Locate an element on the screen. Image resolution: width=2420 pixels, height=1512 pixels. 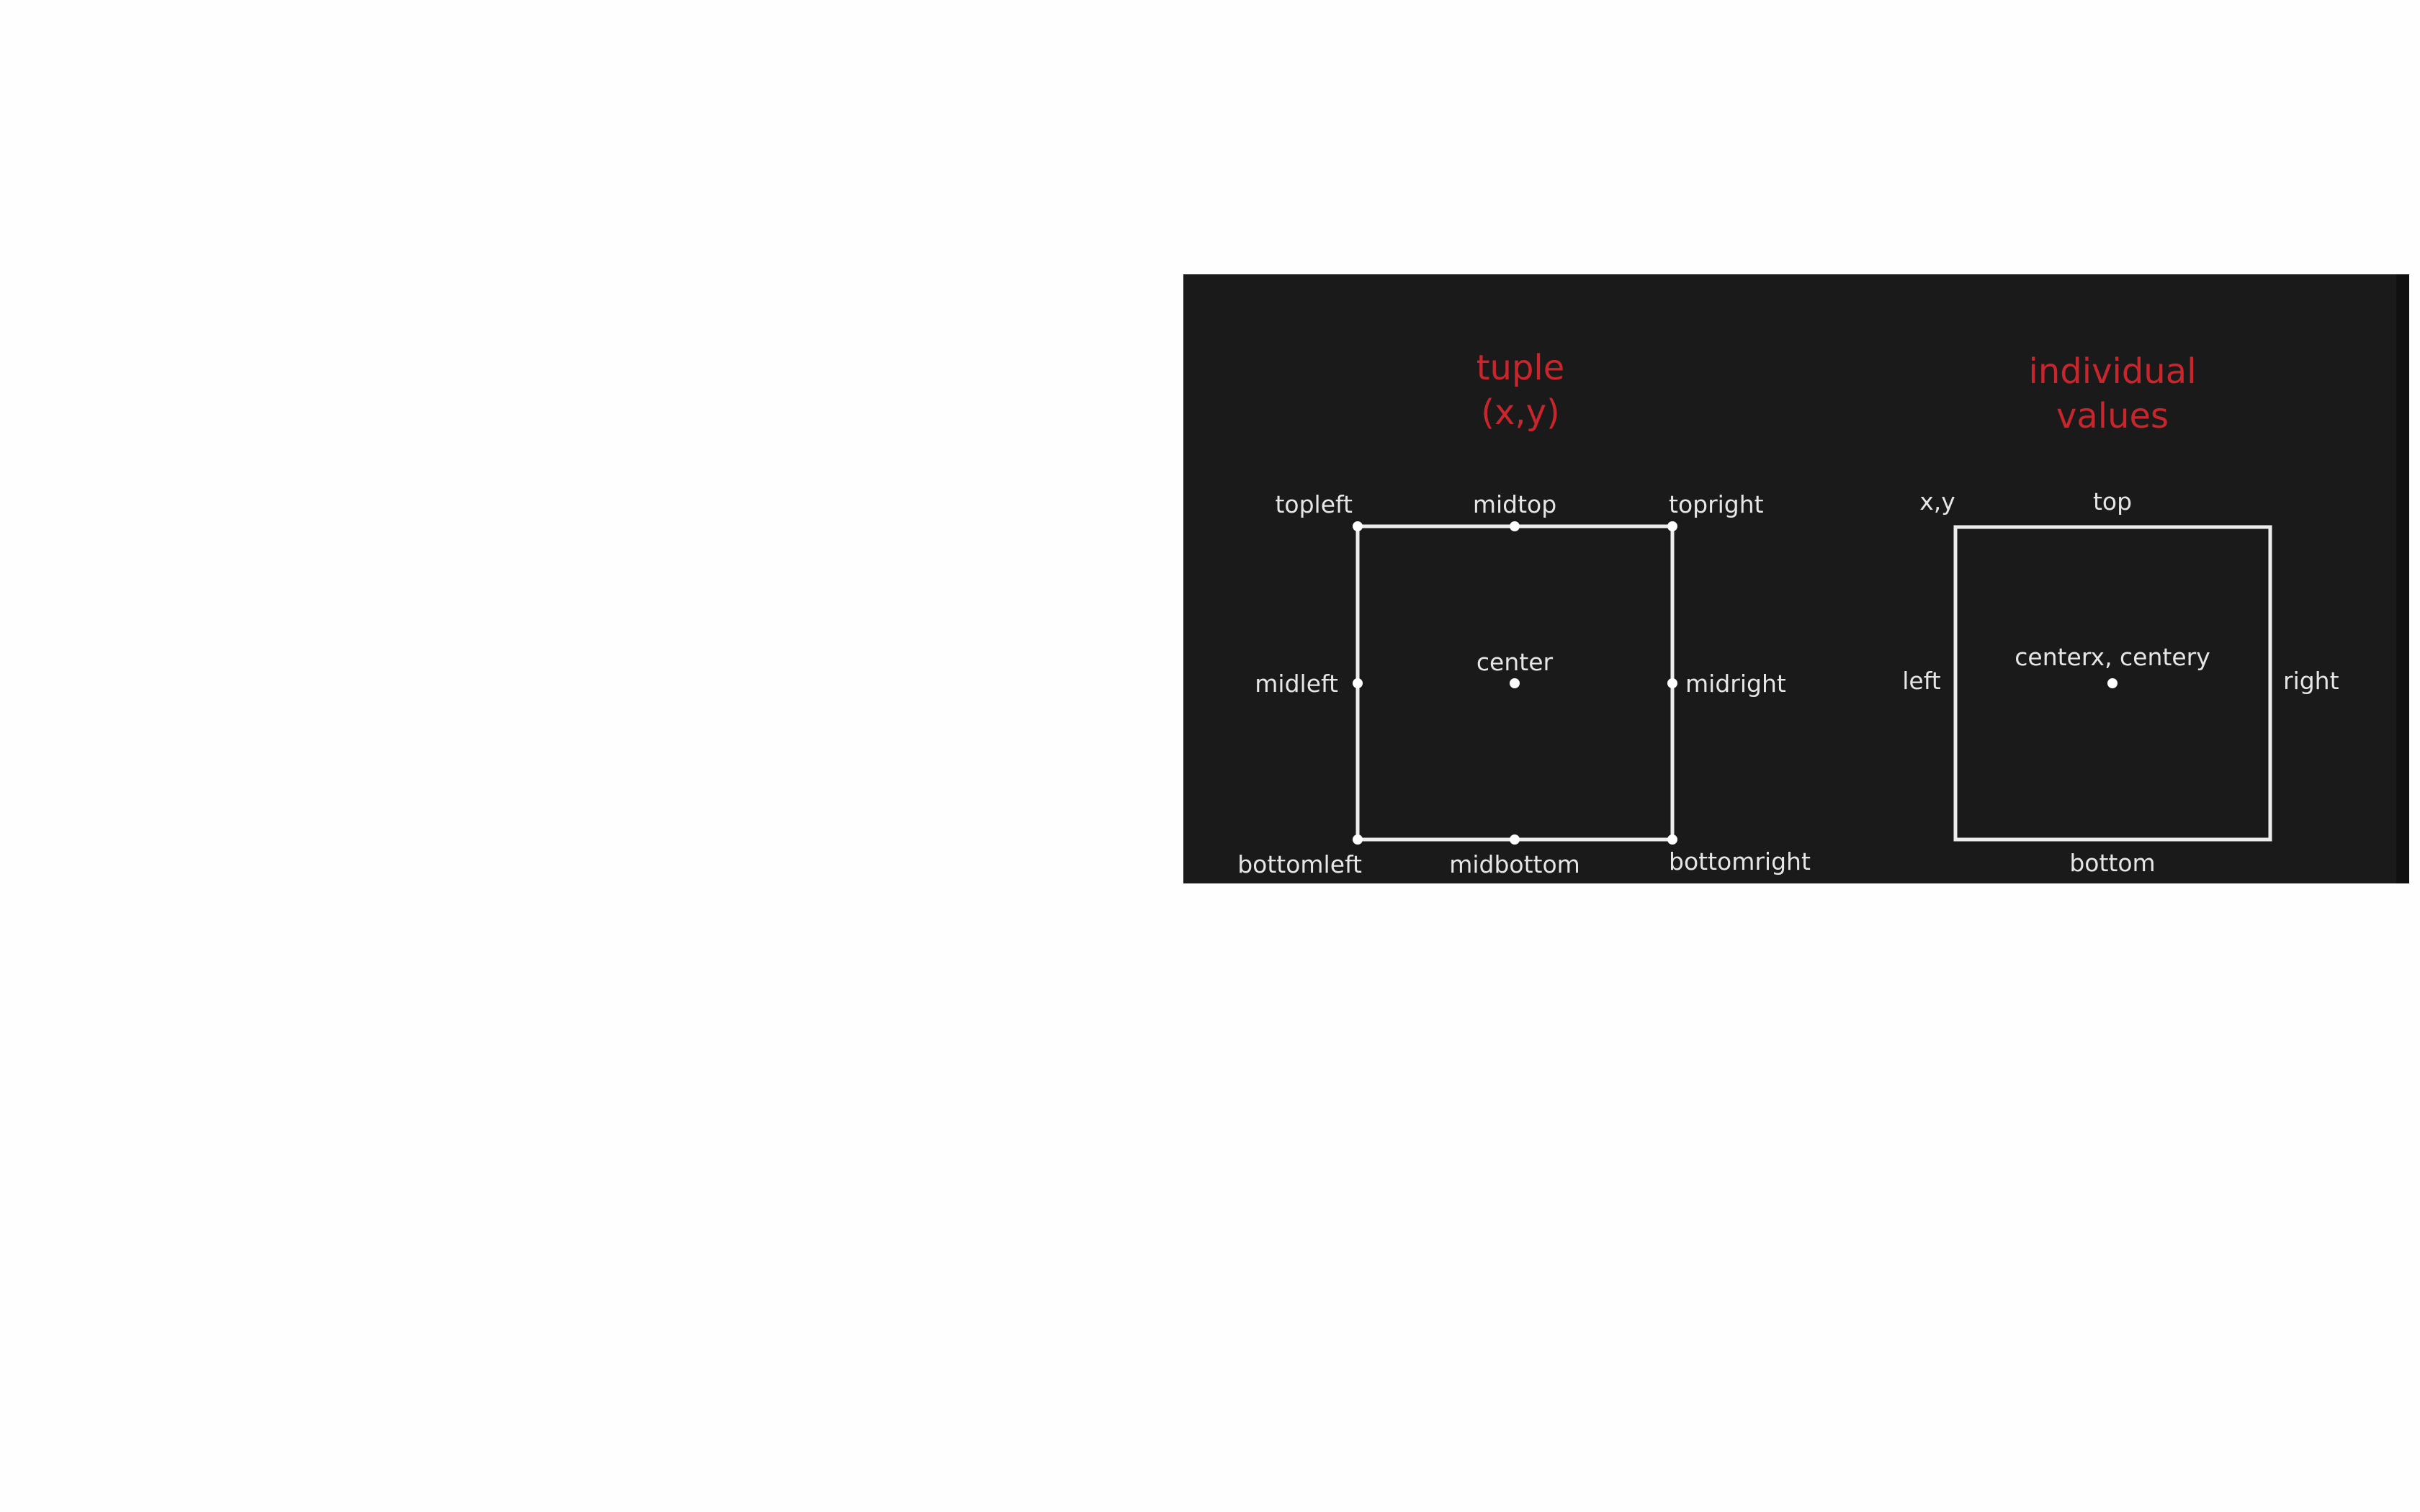
individual-heading-line1: individual is located at coordinates (2113, 371).